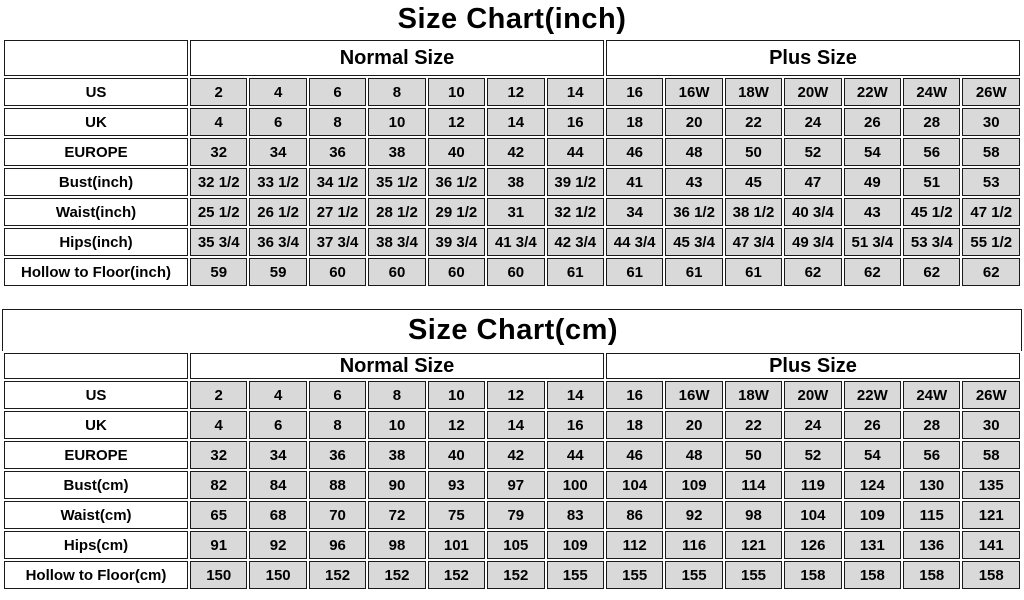 This screenshot has width=1024, height=600. What do you see at coordinates (516, 485) in the screenshot?
I see `size-cell: 97` at bounding box center [516, 485].